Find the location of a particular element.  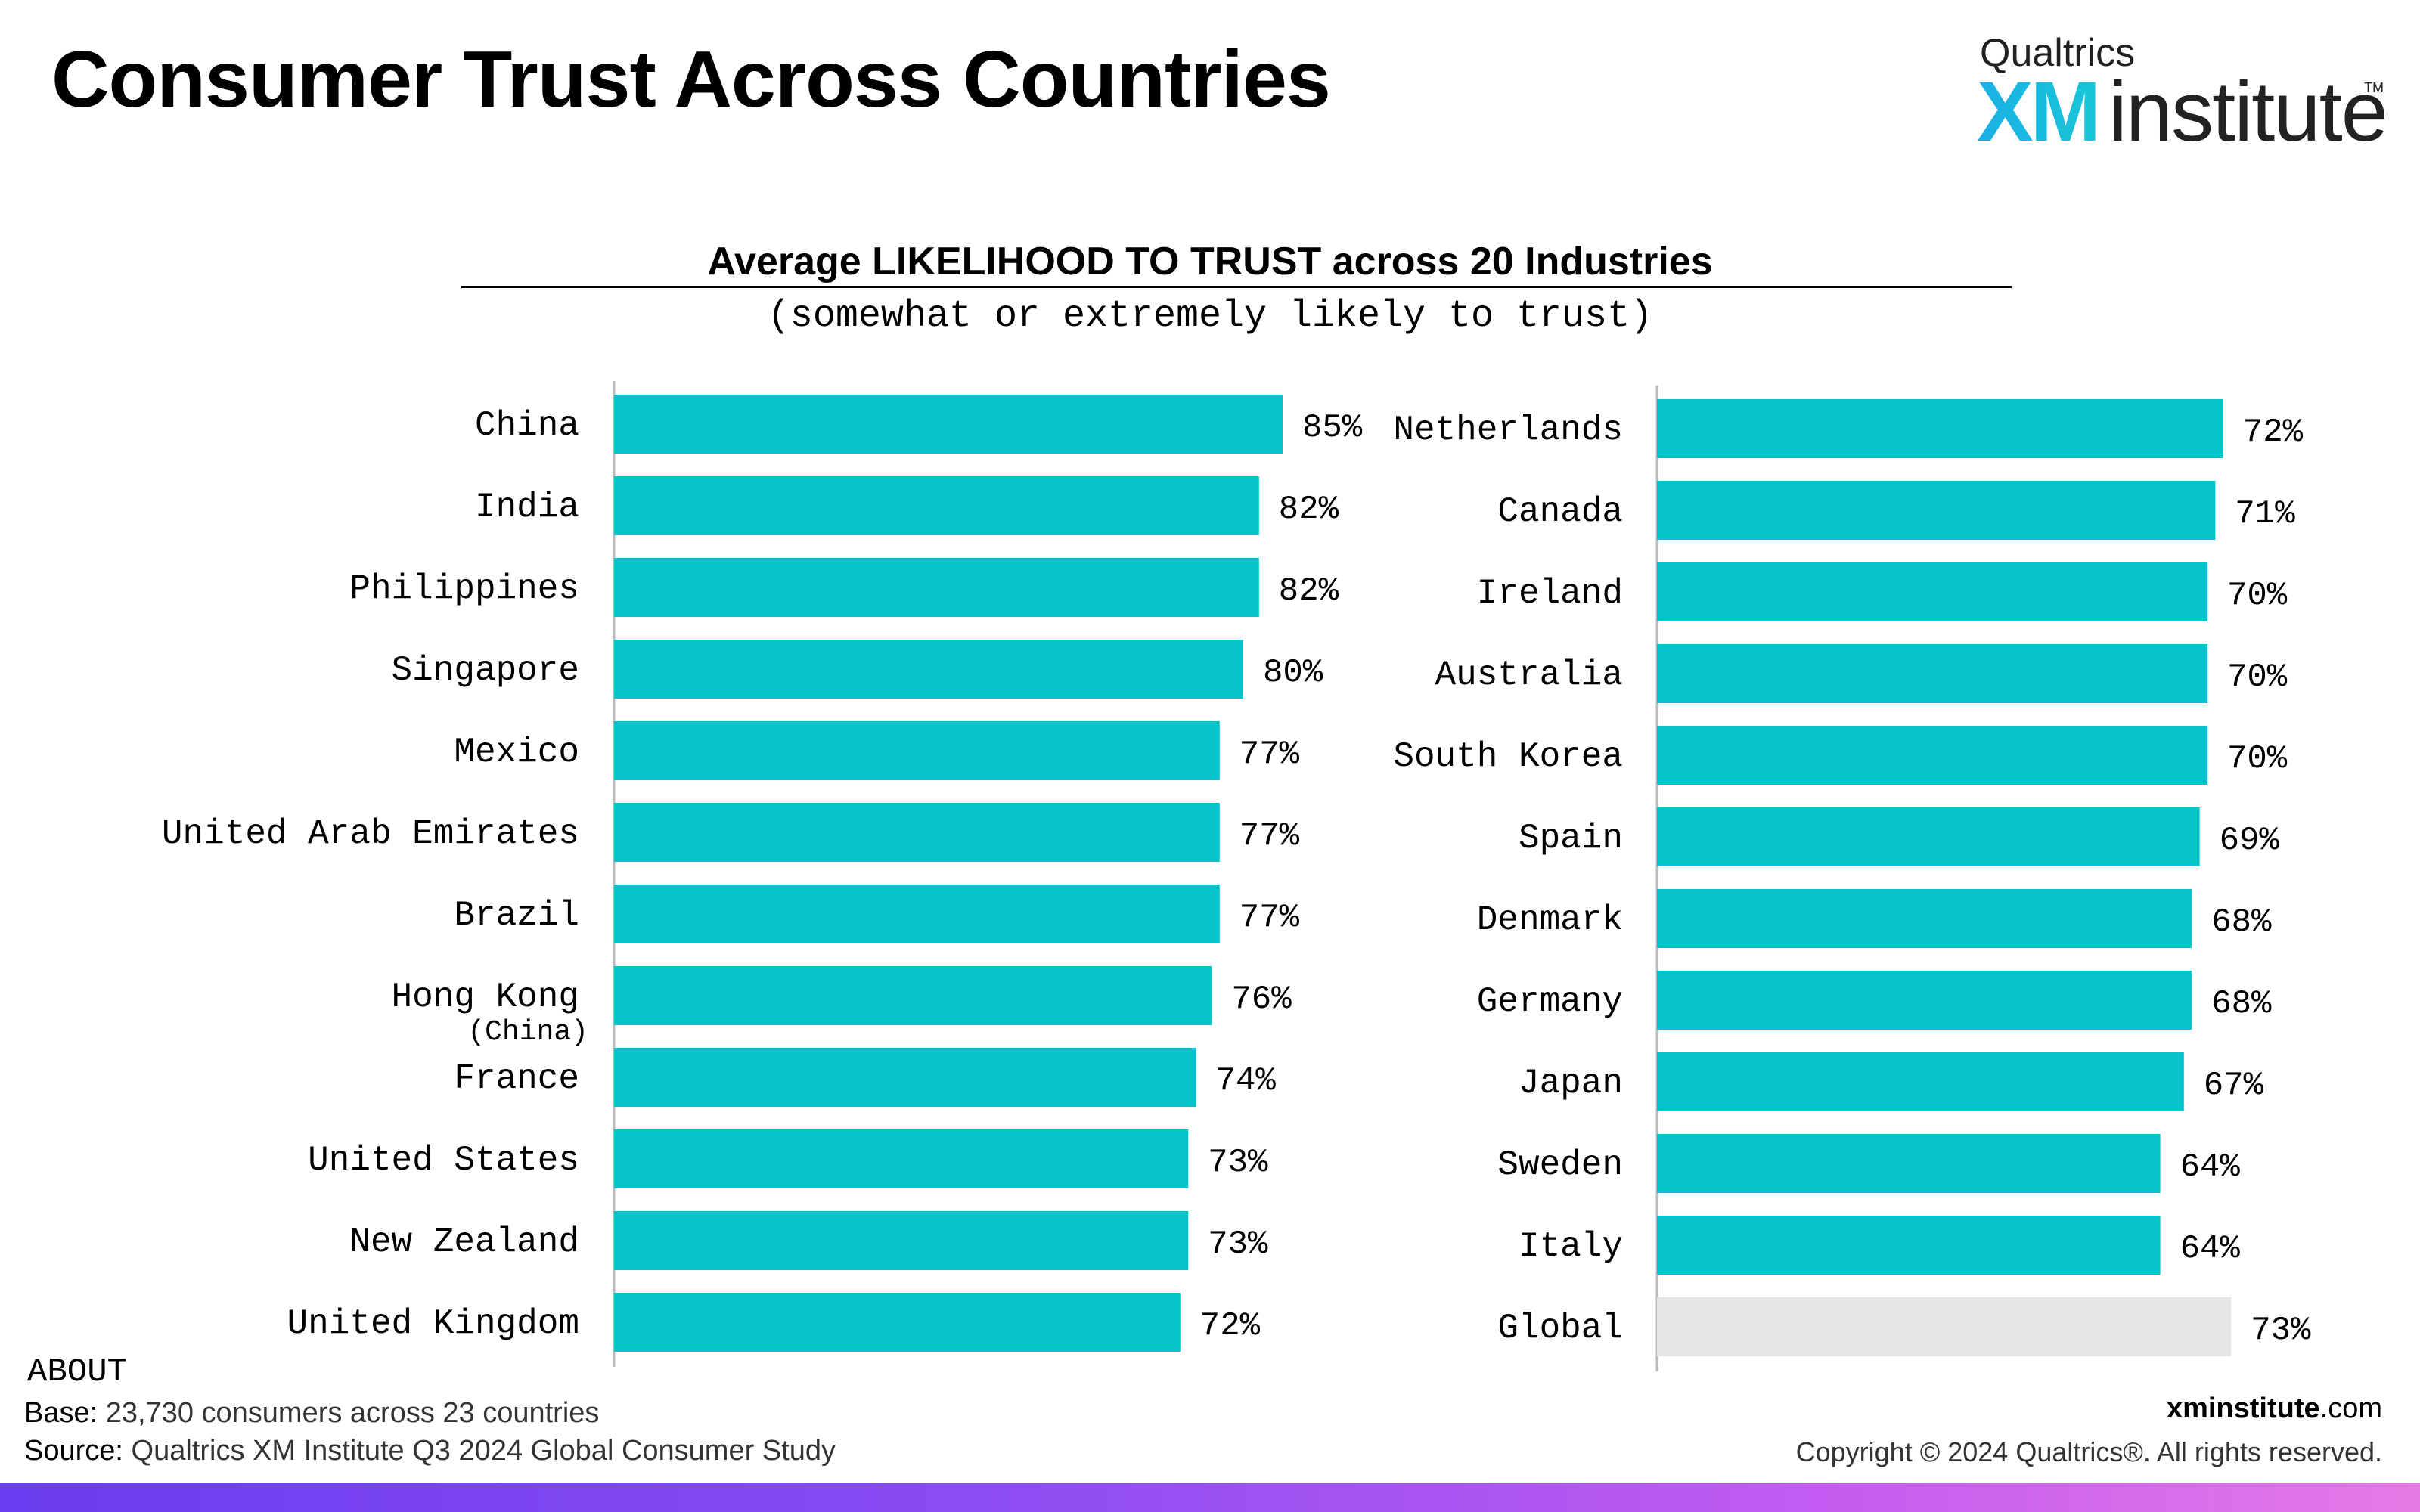

website-link: xminstitute.com is located at coordinates (2274, 1409).